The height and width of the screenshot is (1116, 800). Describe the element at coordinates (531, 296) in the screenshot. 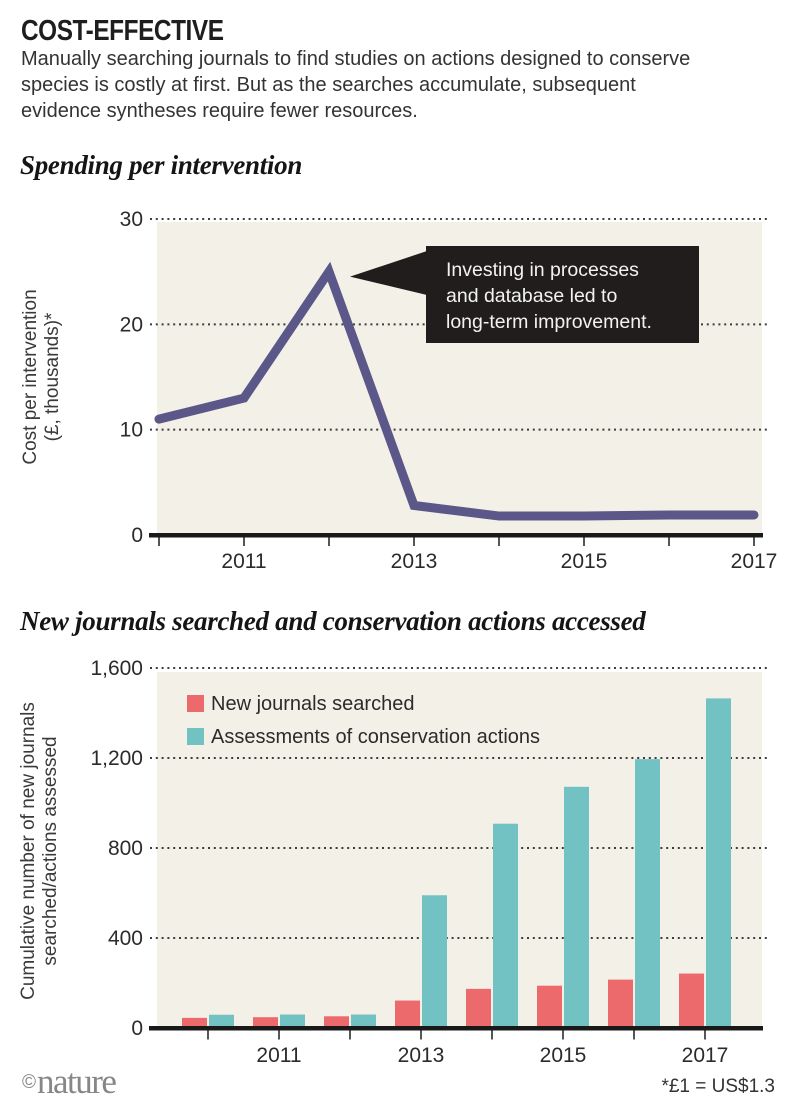

I see `annotation-line-2: and database led to` at that location.